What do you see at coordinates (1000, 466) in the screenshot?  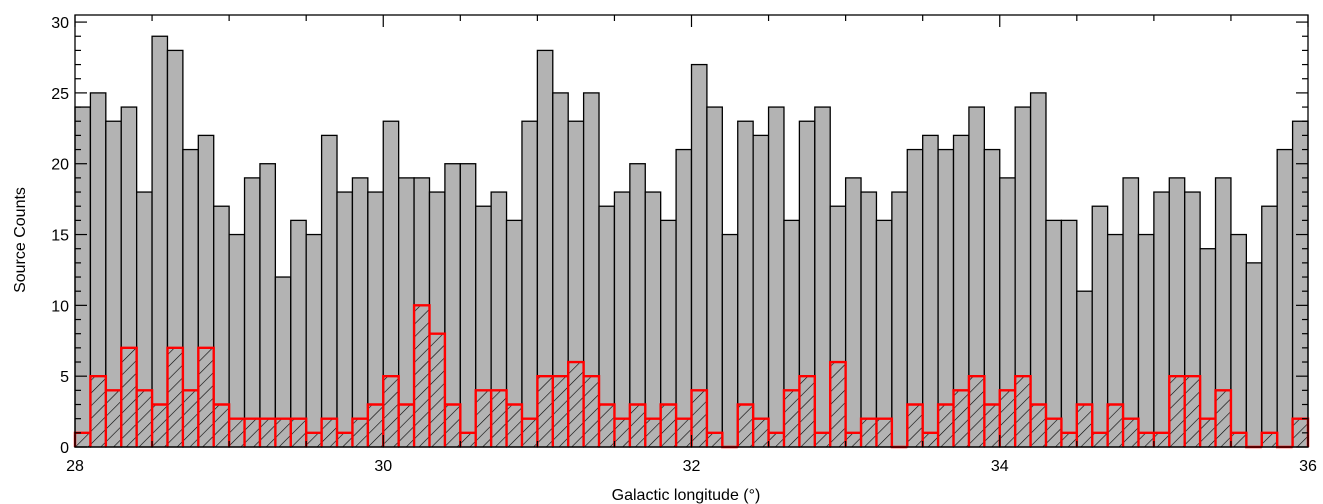 I see `x-tick-label: 34` at bounding box center [1000, 466].